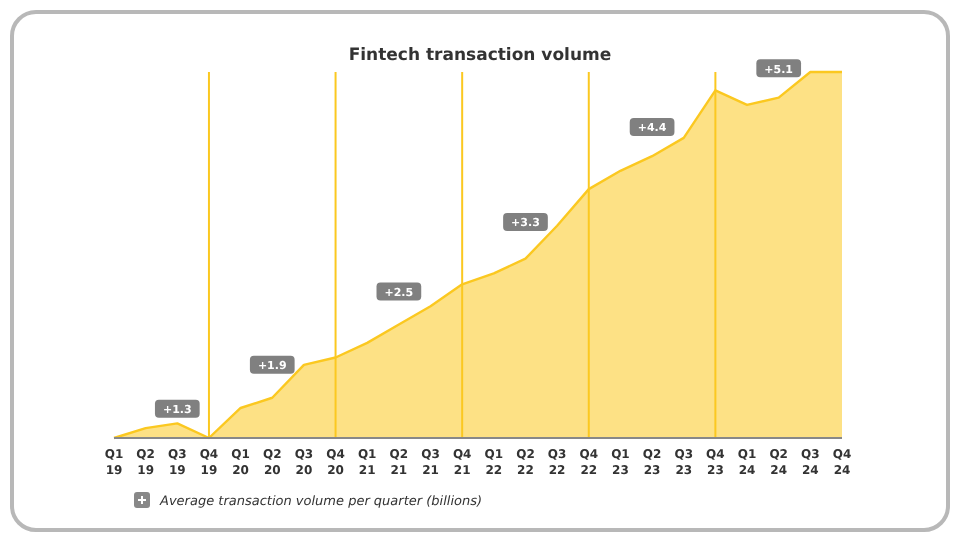 This screenshot has height=542, width=960. What do you see at coordinates (480, 56) in the screenshot?
I see `chart-title: Fintech transaction volume` at bounding box center [480, 56].